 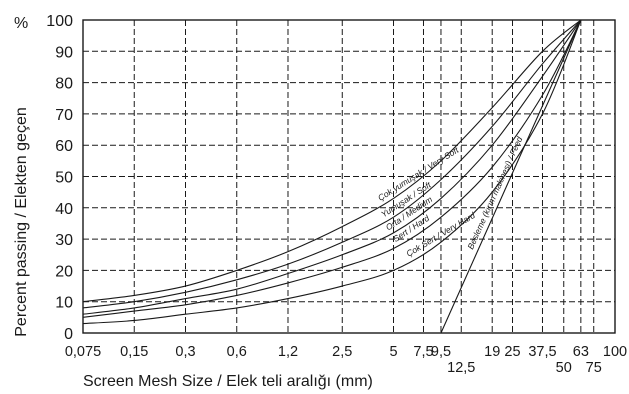 I want to click on x-tick-label: 0,15, so click(x=134, y=352).